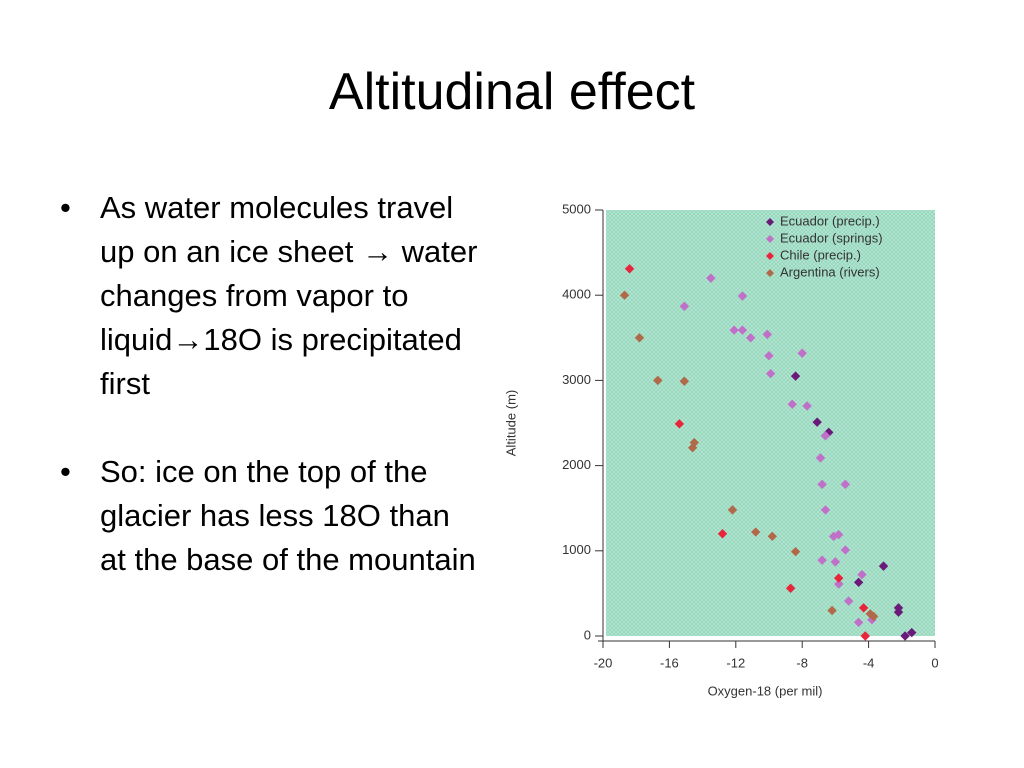 This screenshot has width=1024, height=768. What do you see at coordinates (830, 271) in the screenshot?
I see `legend-label: Argentina (rivers)` at bounding box center [830, 271].